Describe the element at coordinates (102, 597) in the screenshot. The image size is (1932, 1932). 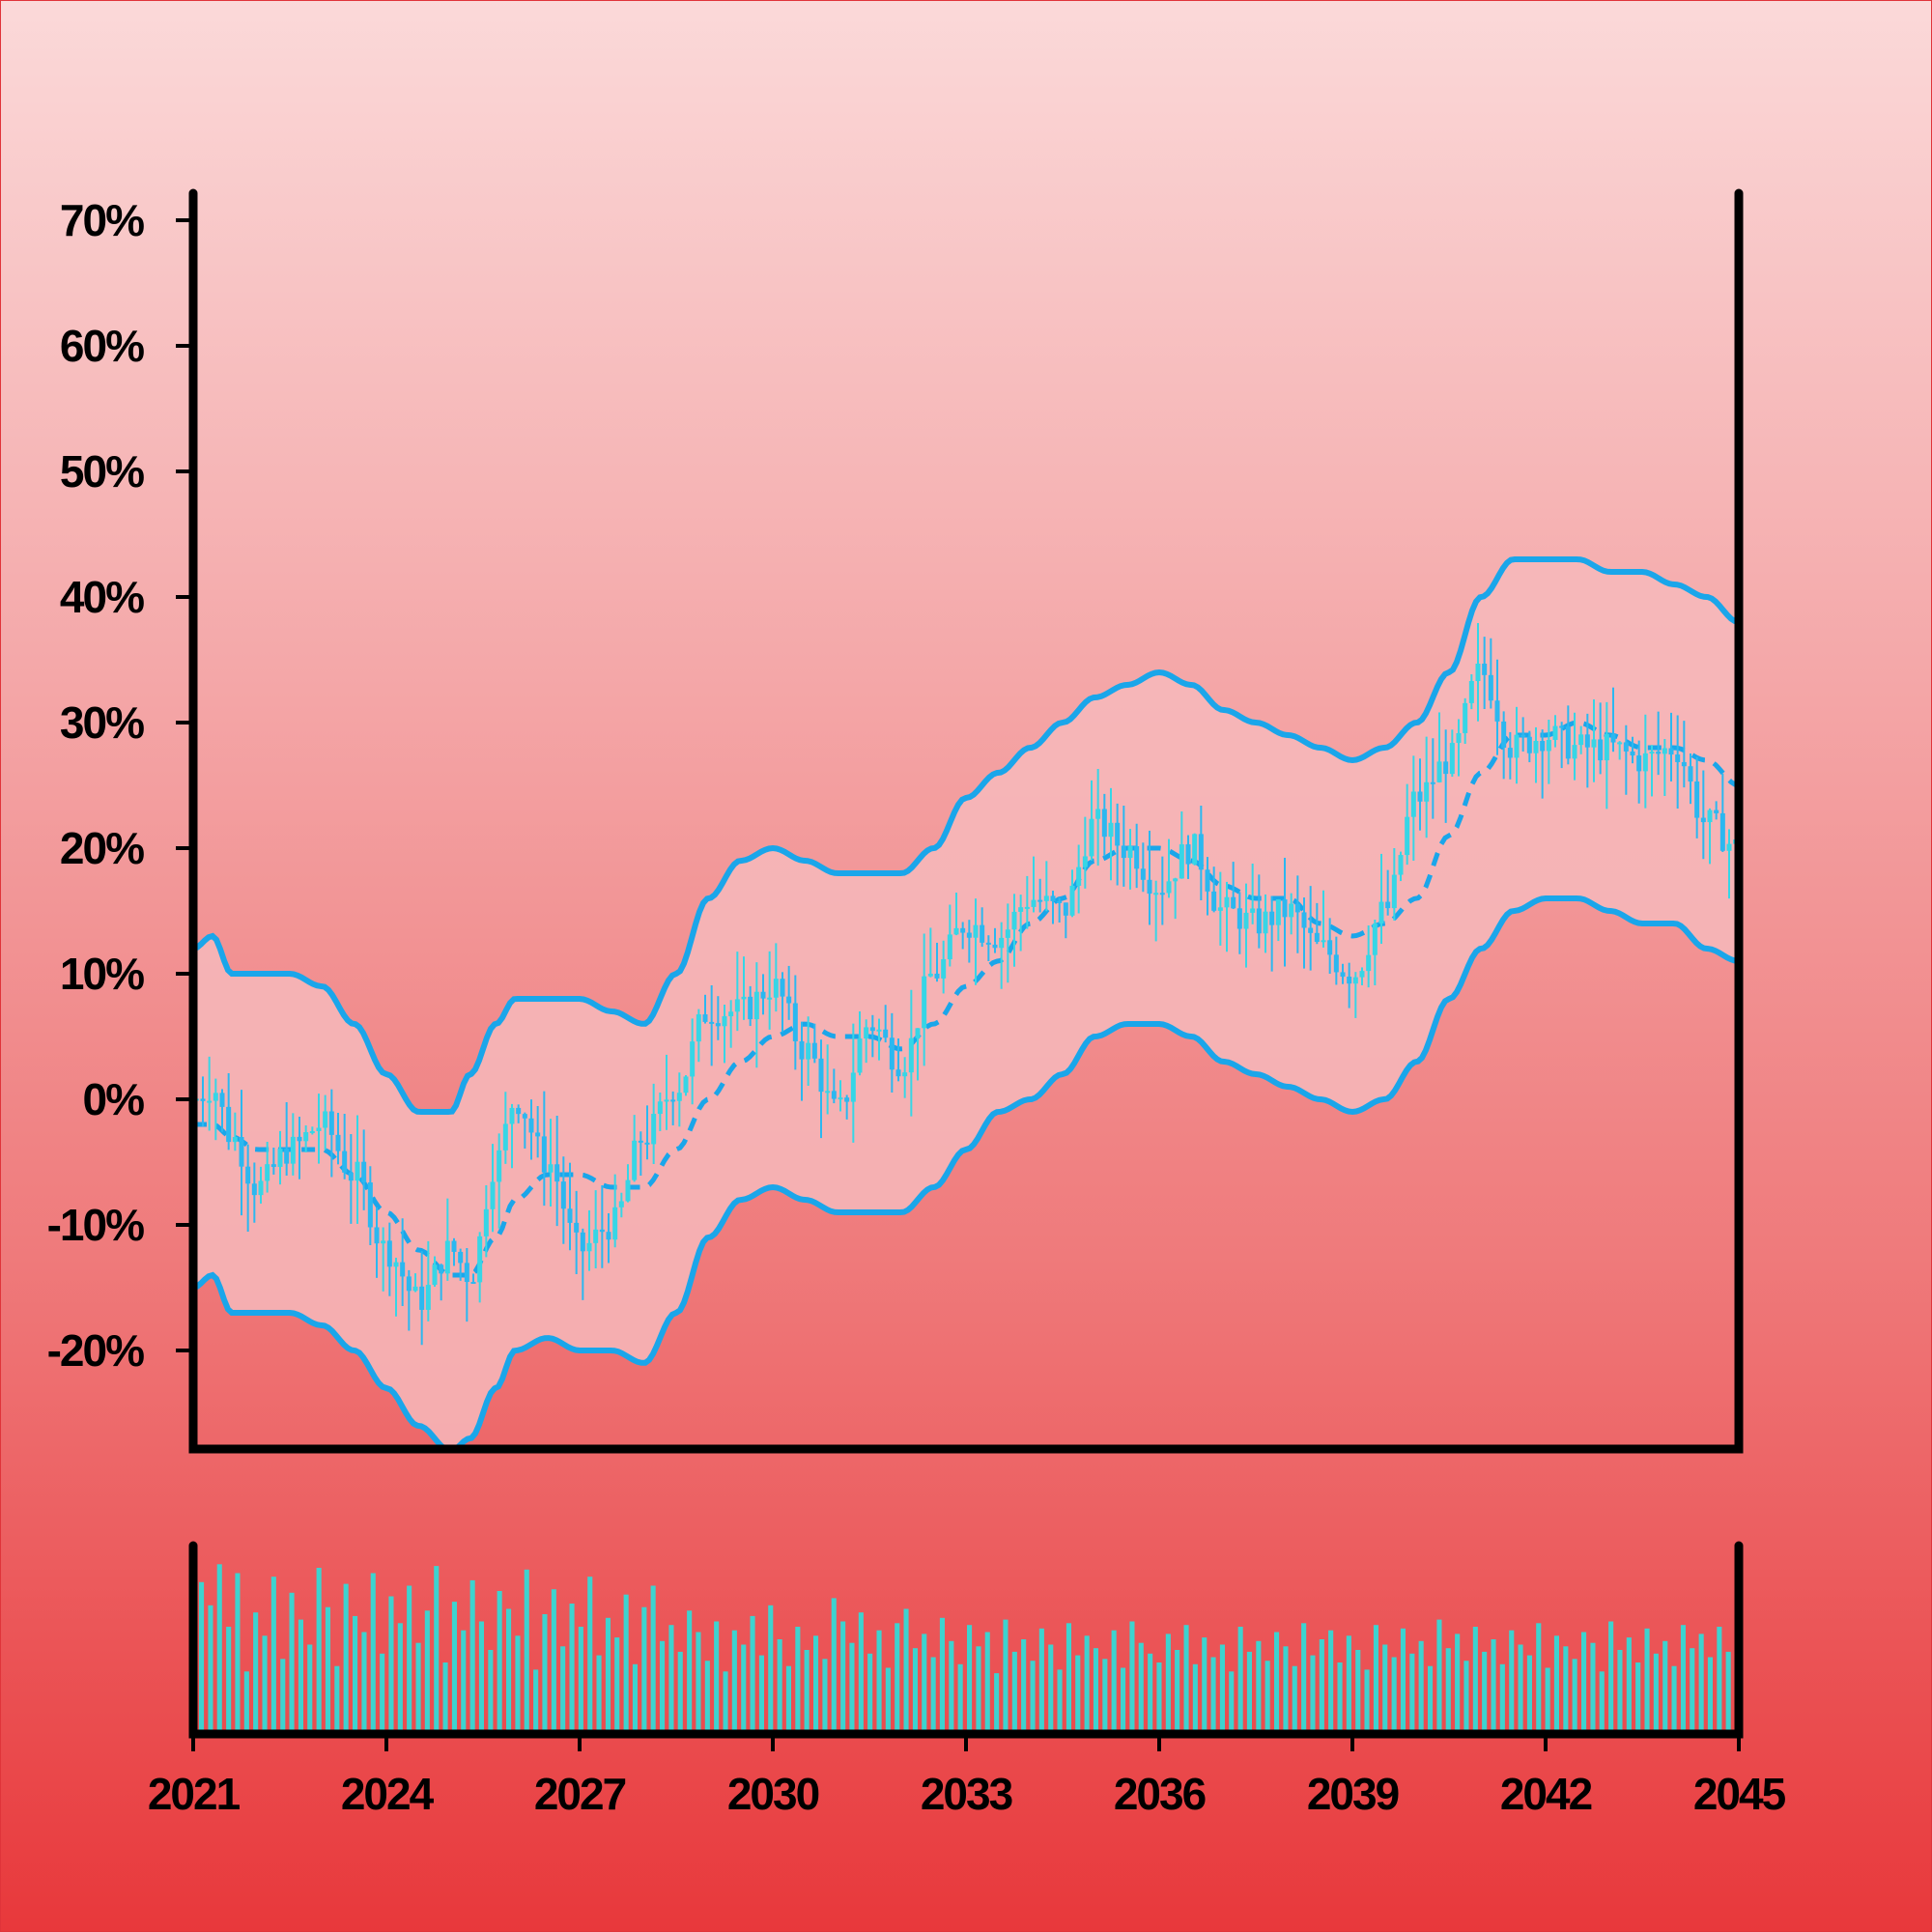
I see `y-tick-label: 40%` at that location.